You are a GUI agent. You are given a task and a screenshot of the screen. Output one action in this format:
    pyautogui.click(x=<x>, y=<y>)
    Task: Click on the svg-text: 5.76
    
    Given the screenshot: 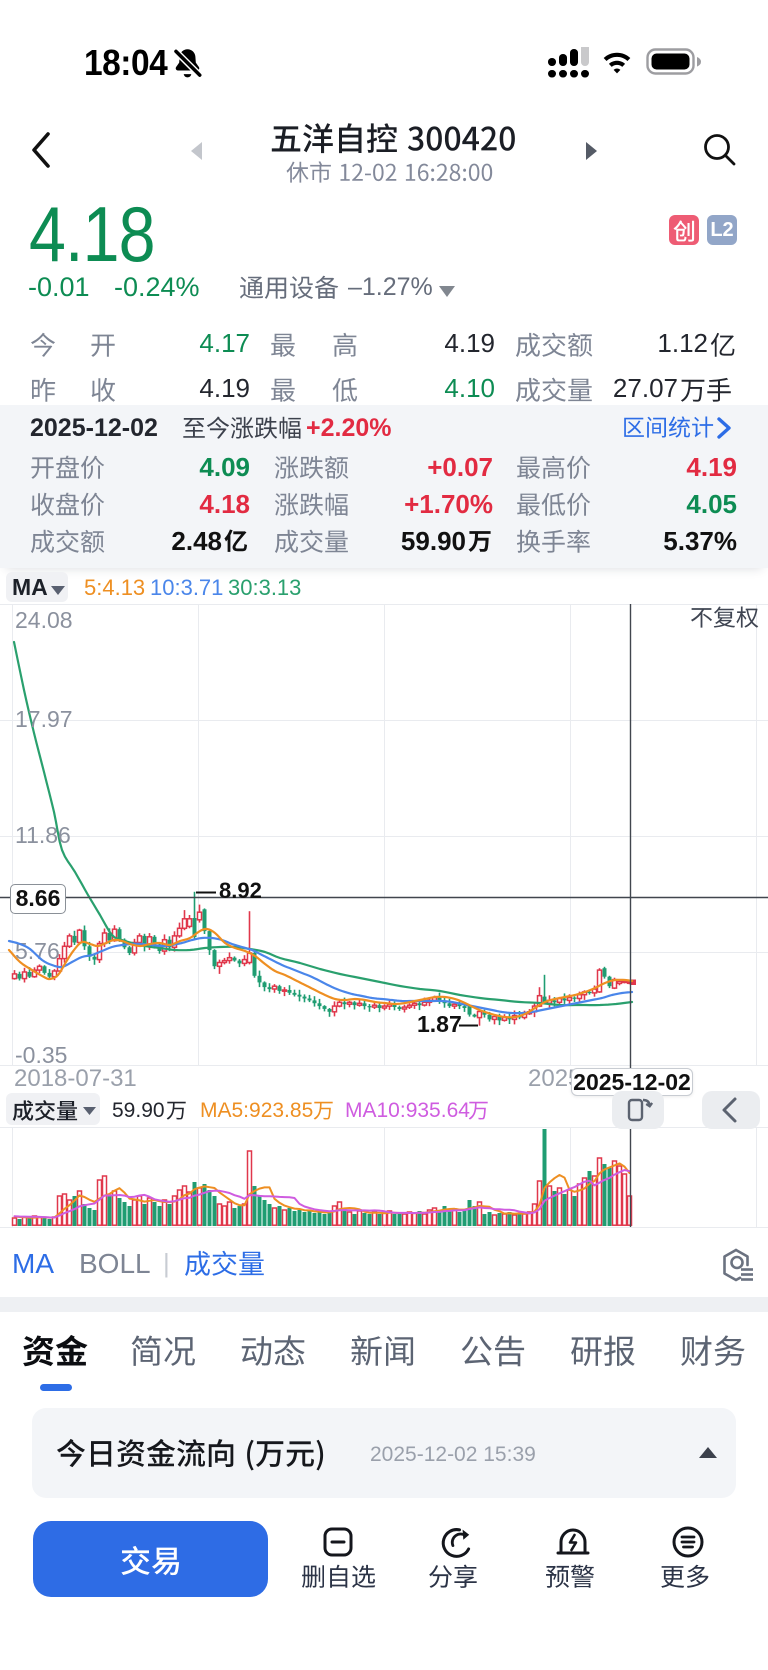 What is the action you would take?
    pyautogui.click(x=37, y=951)
    